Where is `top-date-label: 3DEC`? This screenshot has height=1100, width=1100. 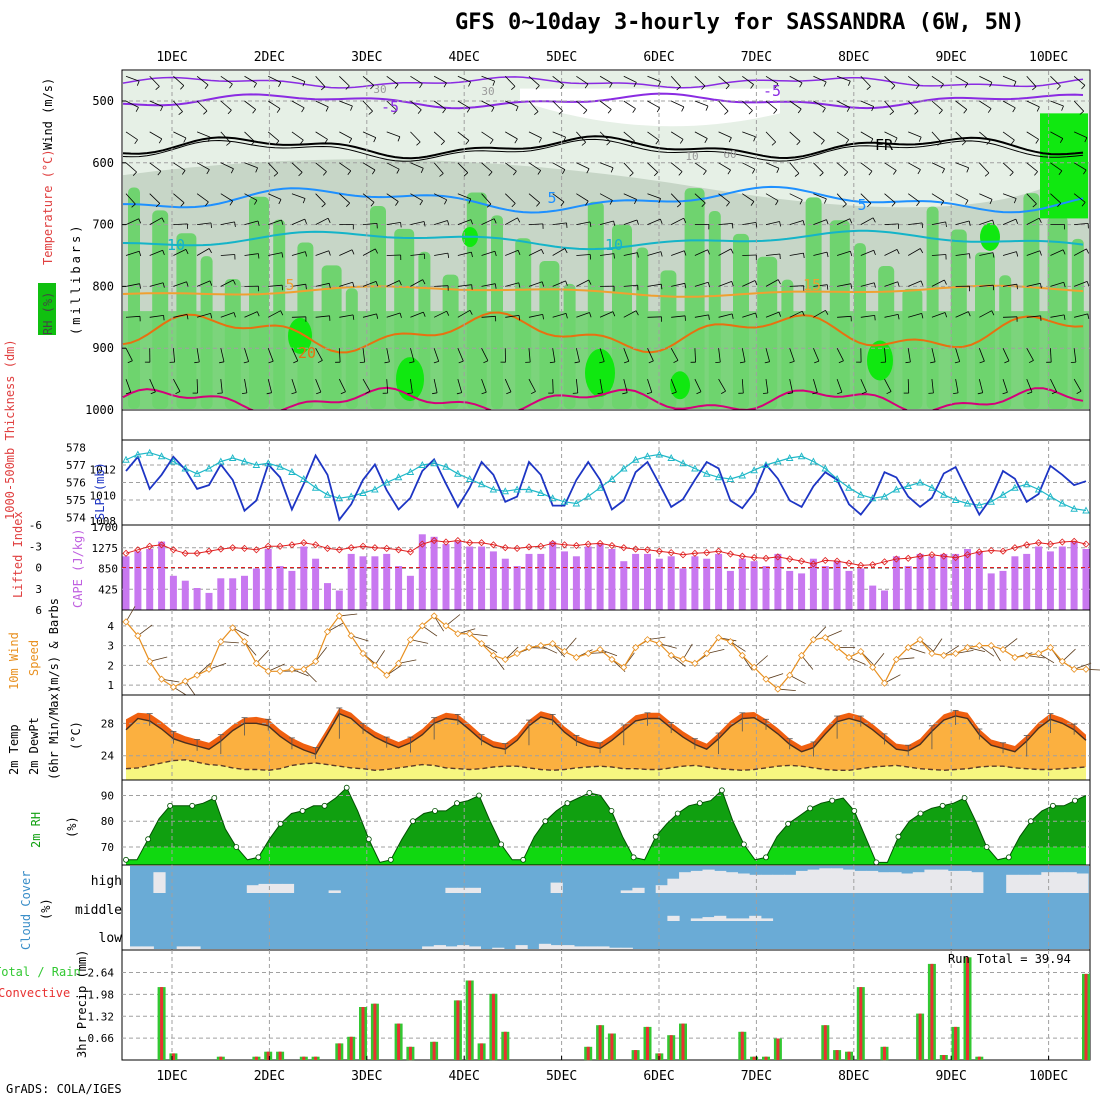
top-date-label: 3DEC is located at coordinates (366, 57).